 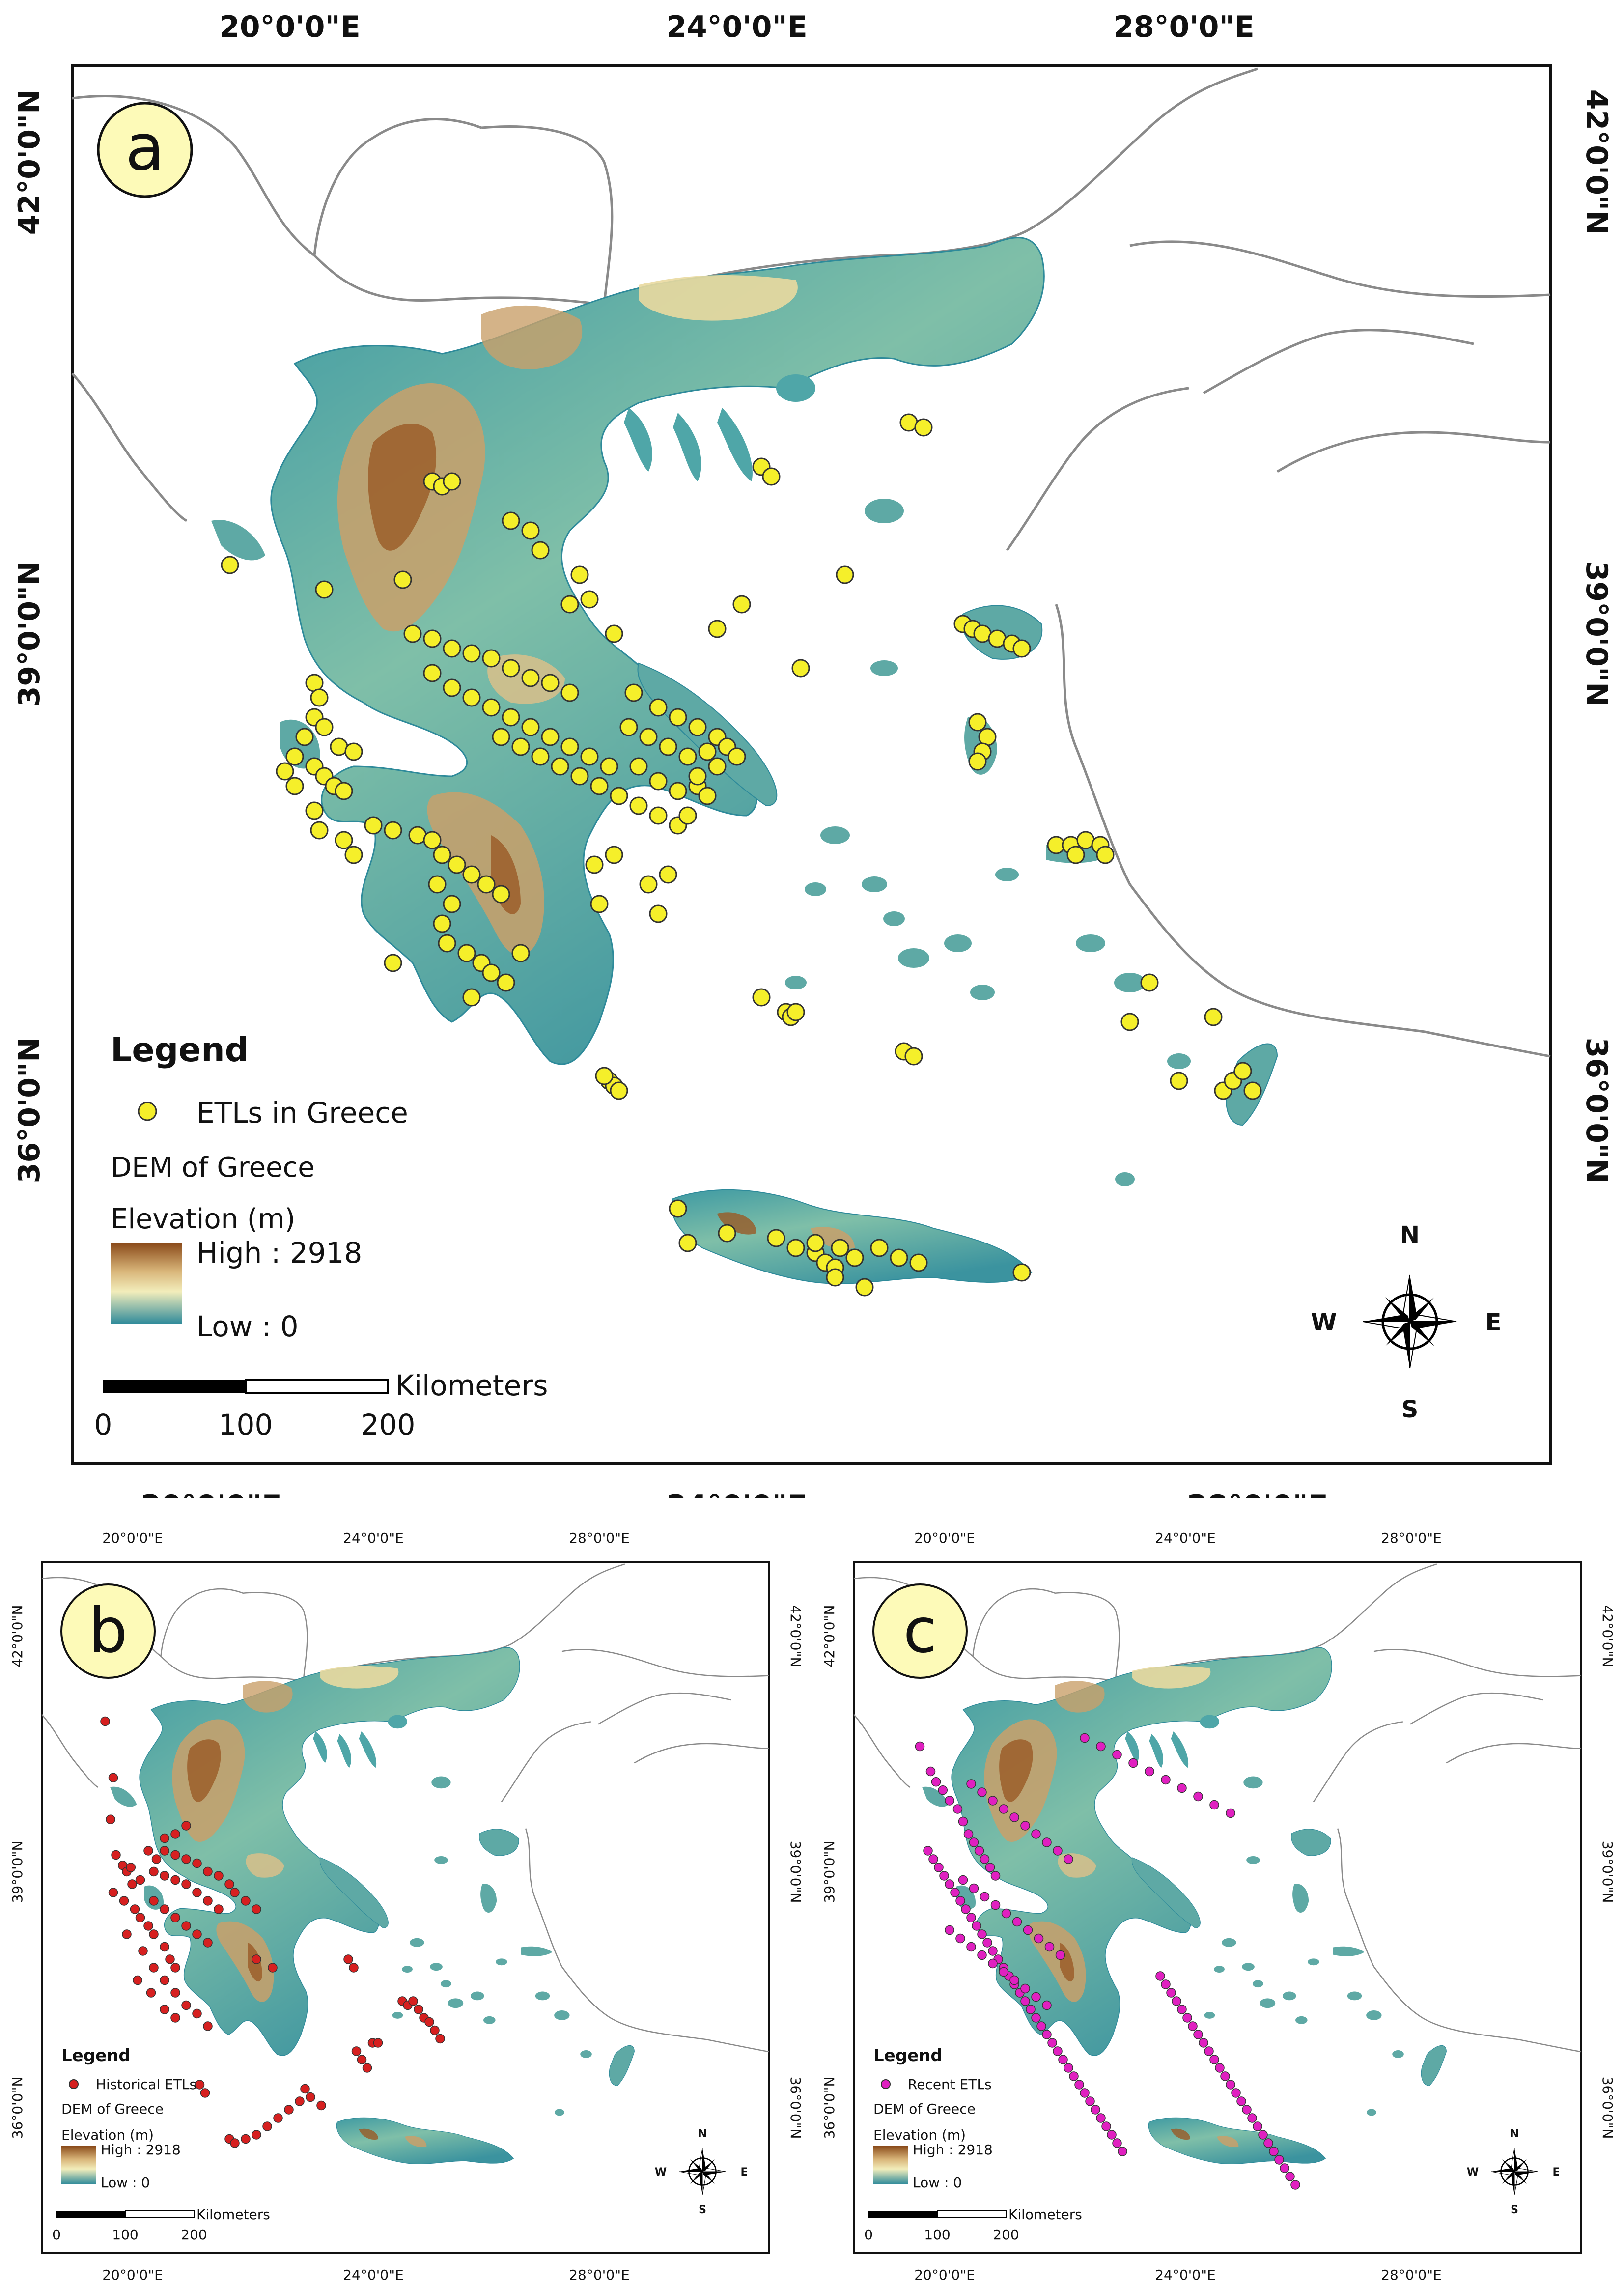 What do you see at coordinates (366, 1538) in the screenshot?
I see `graticule-top: 20°0'0"E 24°0'0"E 28°0'0"E` at bounding box center [366, 1538].